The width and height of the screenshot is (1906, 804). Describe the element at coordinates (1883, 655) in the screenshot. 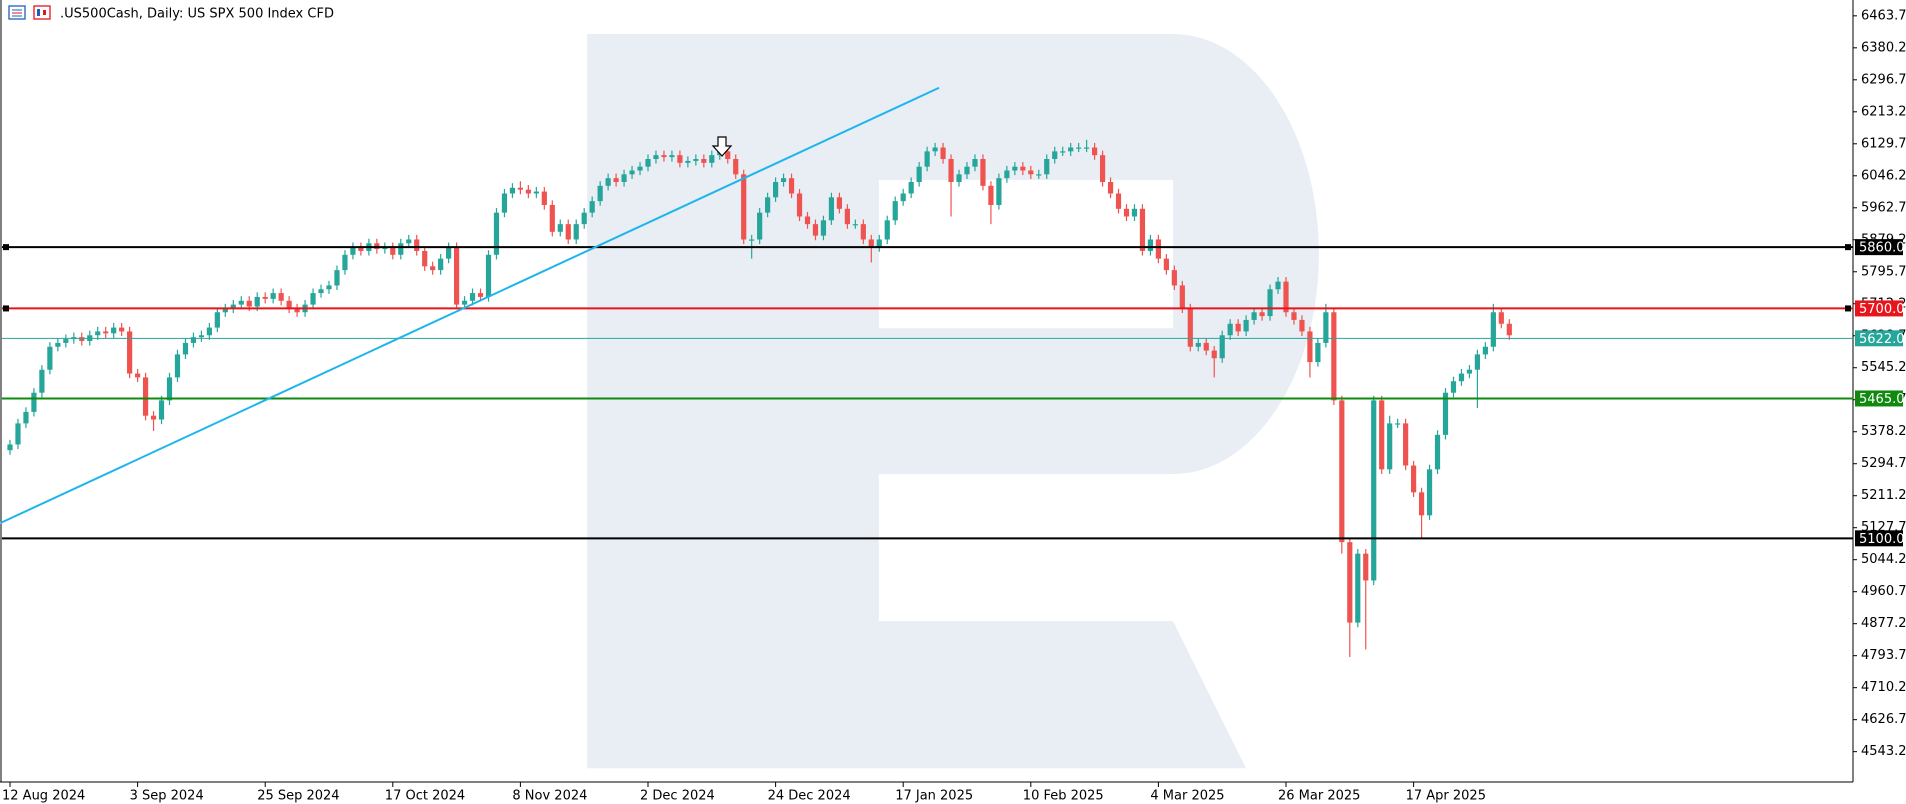

I see `y-tick-label: 4793.7` at that location.